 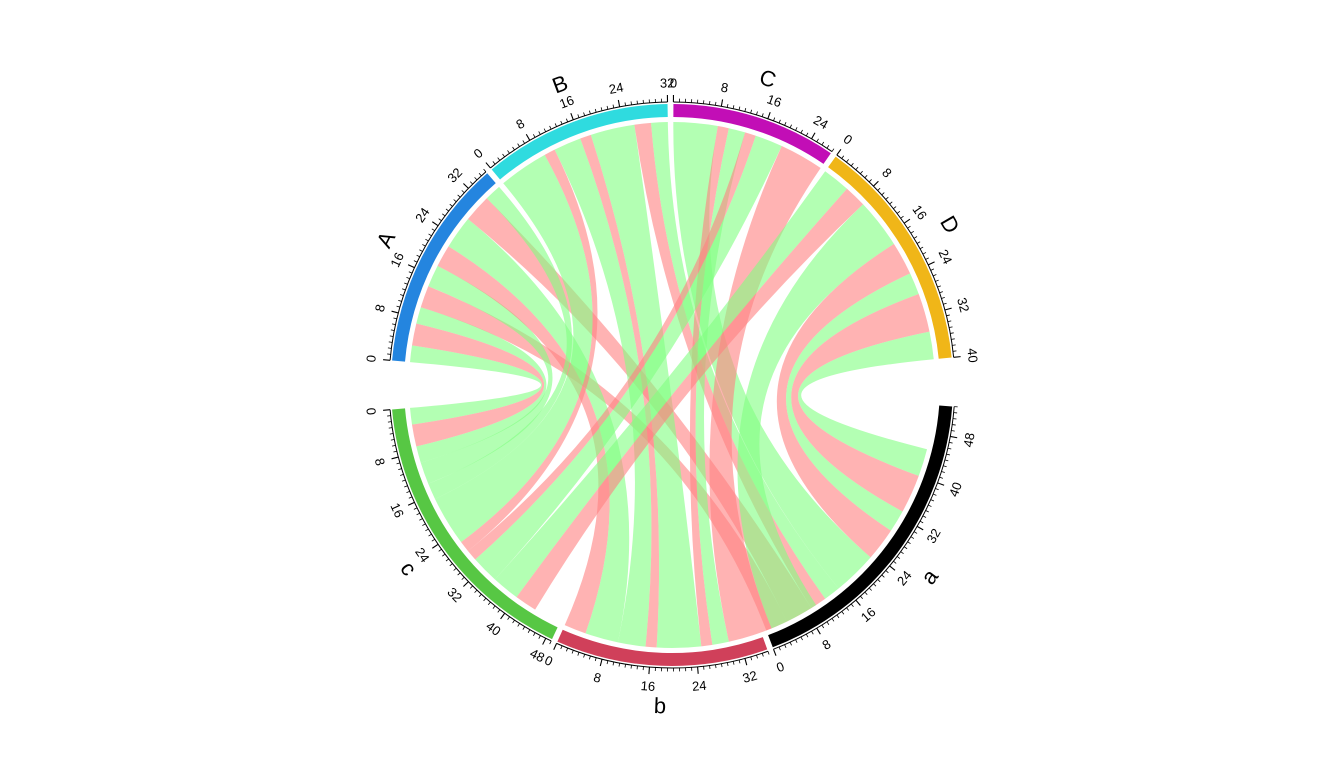 What do you see at coordinates (827, 644) in the screenshot?
I see `tick-label-a-8: 8` at bounding box center [827, 644].